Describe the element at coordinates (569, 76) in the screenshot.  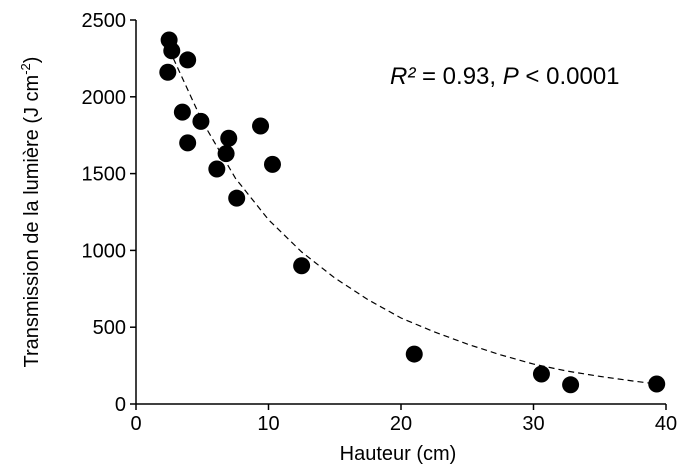
I see `p-value: < 0.0001` at that location.